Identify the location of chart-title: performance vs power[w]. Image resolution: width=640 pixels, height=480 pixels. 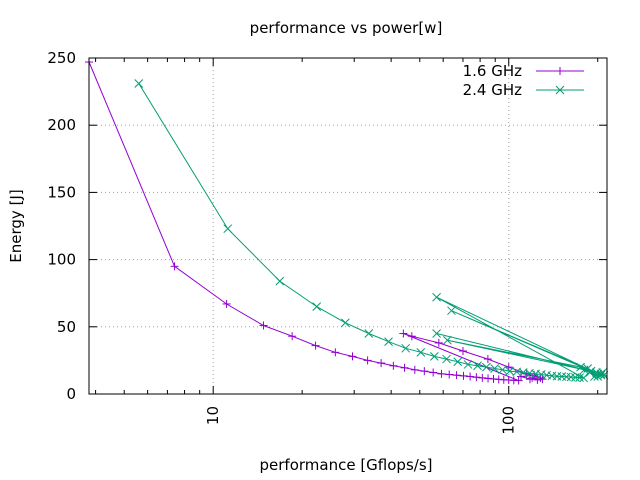
(346, 28).